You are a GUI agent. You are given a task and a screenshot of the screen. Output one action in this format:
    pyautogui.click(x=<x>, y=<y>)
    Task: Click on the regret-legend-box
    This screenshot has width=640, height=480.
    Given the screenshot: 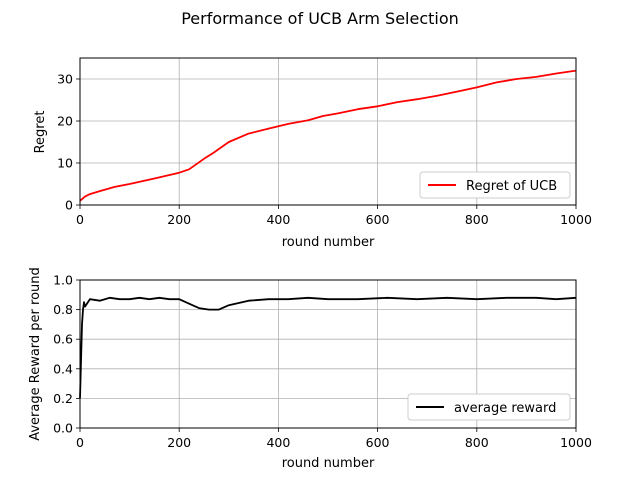 What is the action you would take?
    pyautogui.click(x=495, y=185)
    